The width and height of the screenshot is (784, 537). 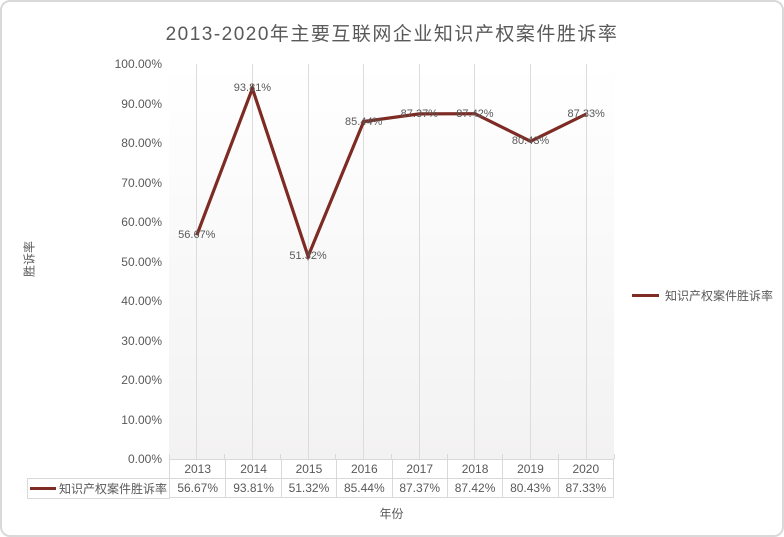 What do you see at coordinates (198, 469) in the screenshot?
I see `data-table-year-cell: 2013` at bounding box center [198, 469].